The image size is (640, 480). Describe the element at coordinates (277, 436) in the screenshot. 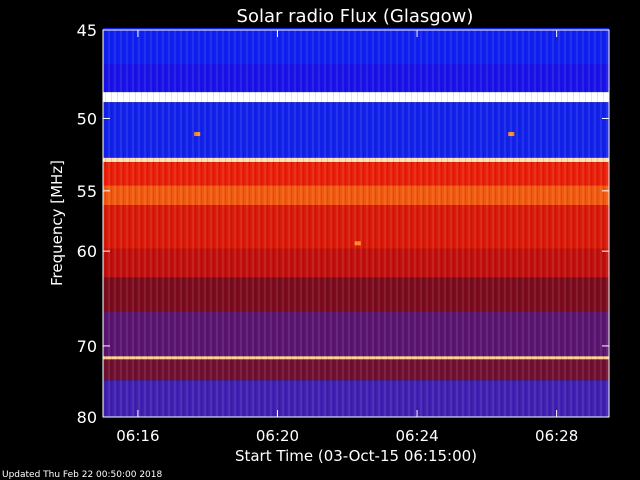

I see `x-tick-label: 06:20` at that location.